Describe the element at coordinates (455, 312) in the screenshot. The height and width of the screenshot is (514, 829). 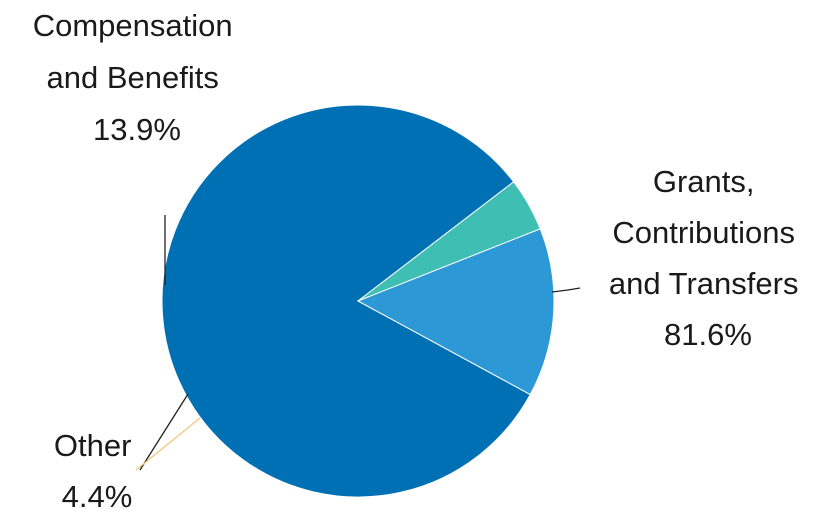
I see `pie-slice-compensation-and-benefits` at that location.